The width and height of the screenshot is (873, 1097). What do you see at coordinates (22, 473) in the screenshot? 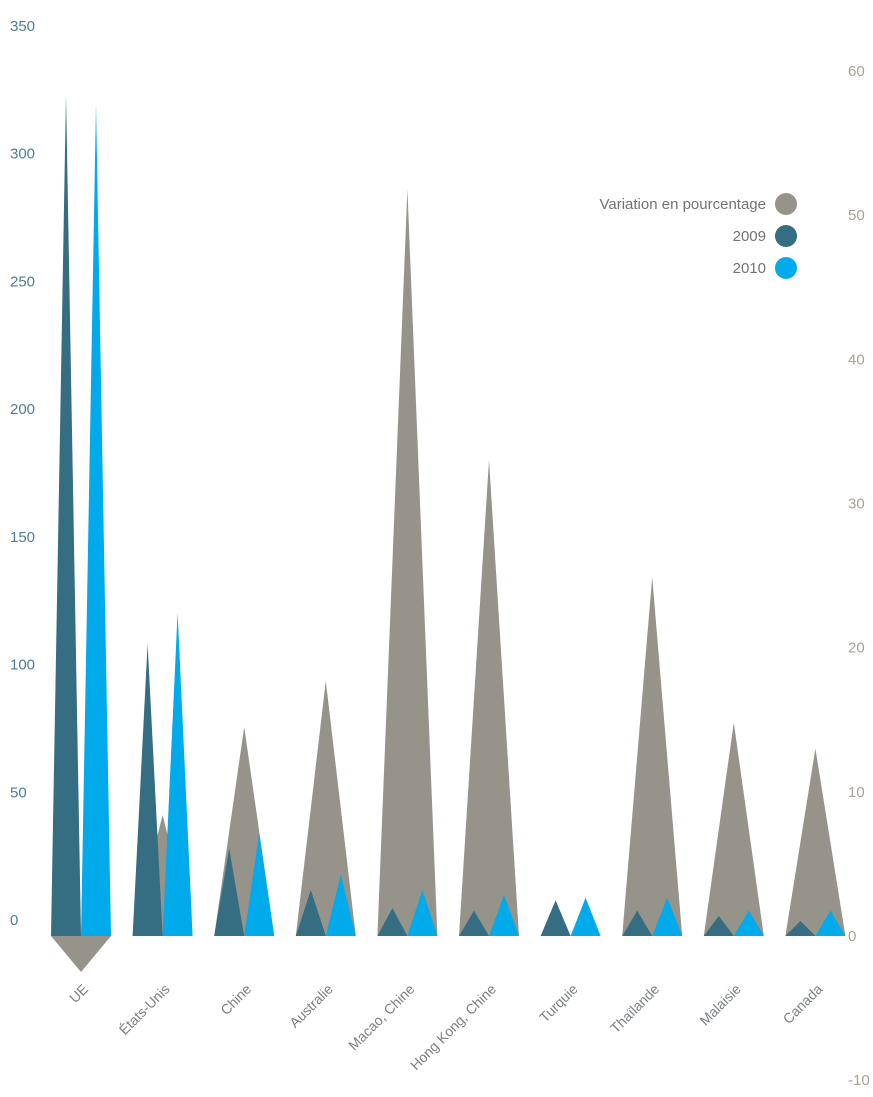
I see `left-axis: 0 50 100 150 200 250 300 350` at bounding box center [22, 473].